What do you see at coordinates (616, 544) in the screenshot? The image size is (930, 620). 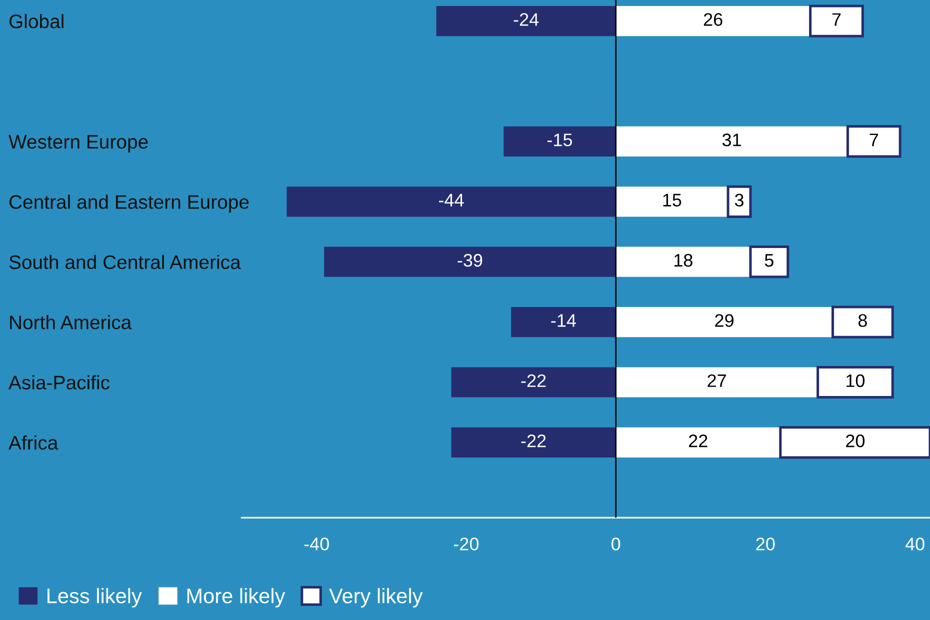 I see `x-tick-label: 0` at bounding box center [616, 544].